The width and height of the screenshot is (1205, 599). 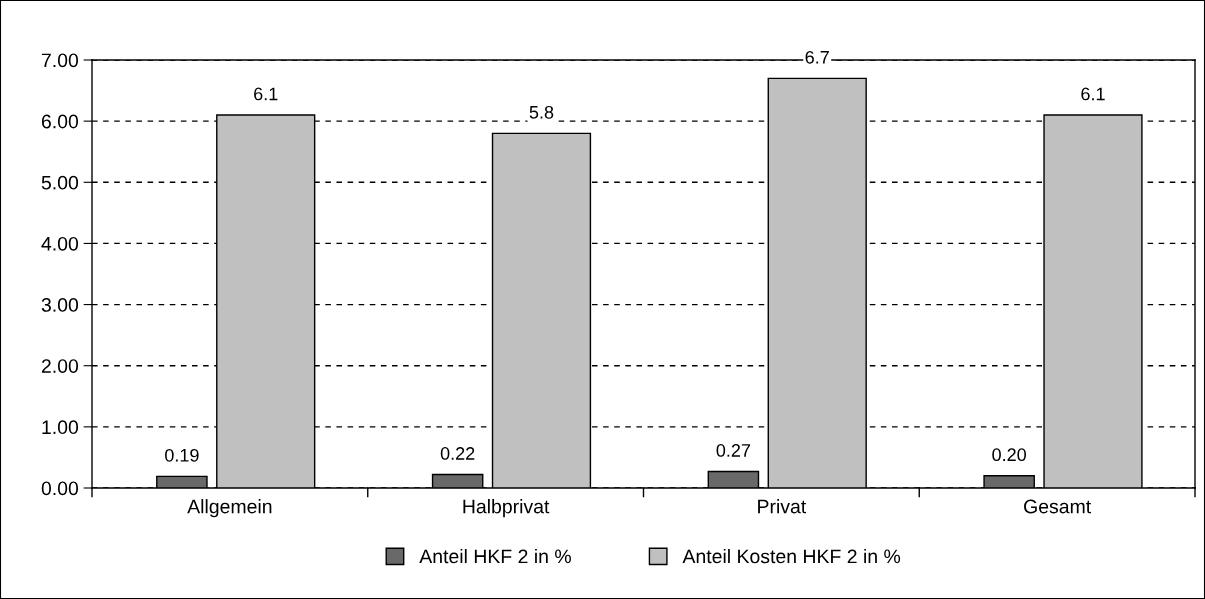 What do you see at coordinates (60, 366) in the screenshot?
I see `y-tick-label: 2.00` at bounding box center [60, 366].